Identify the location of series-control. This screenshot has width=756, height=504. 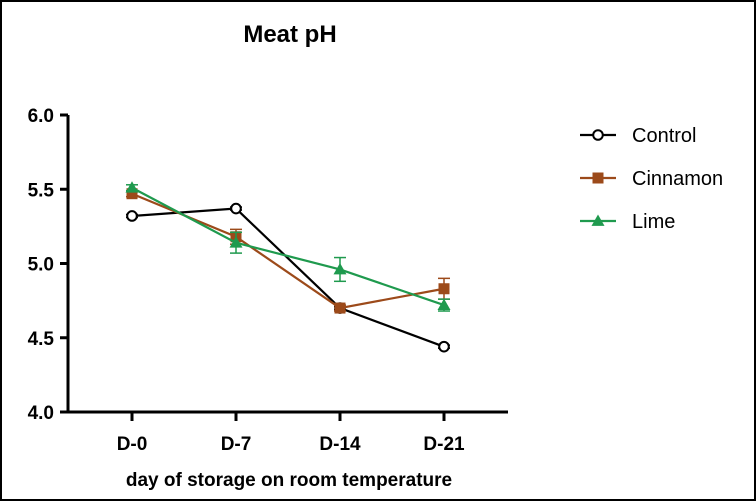
(288, 277).